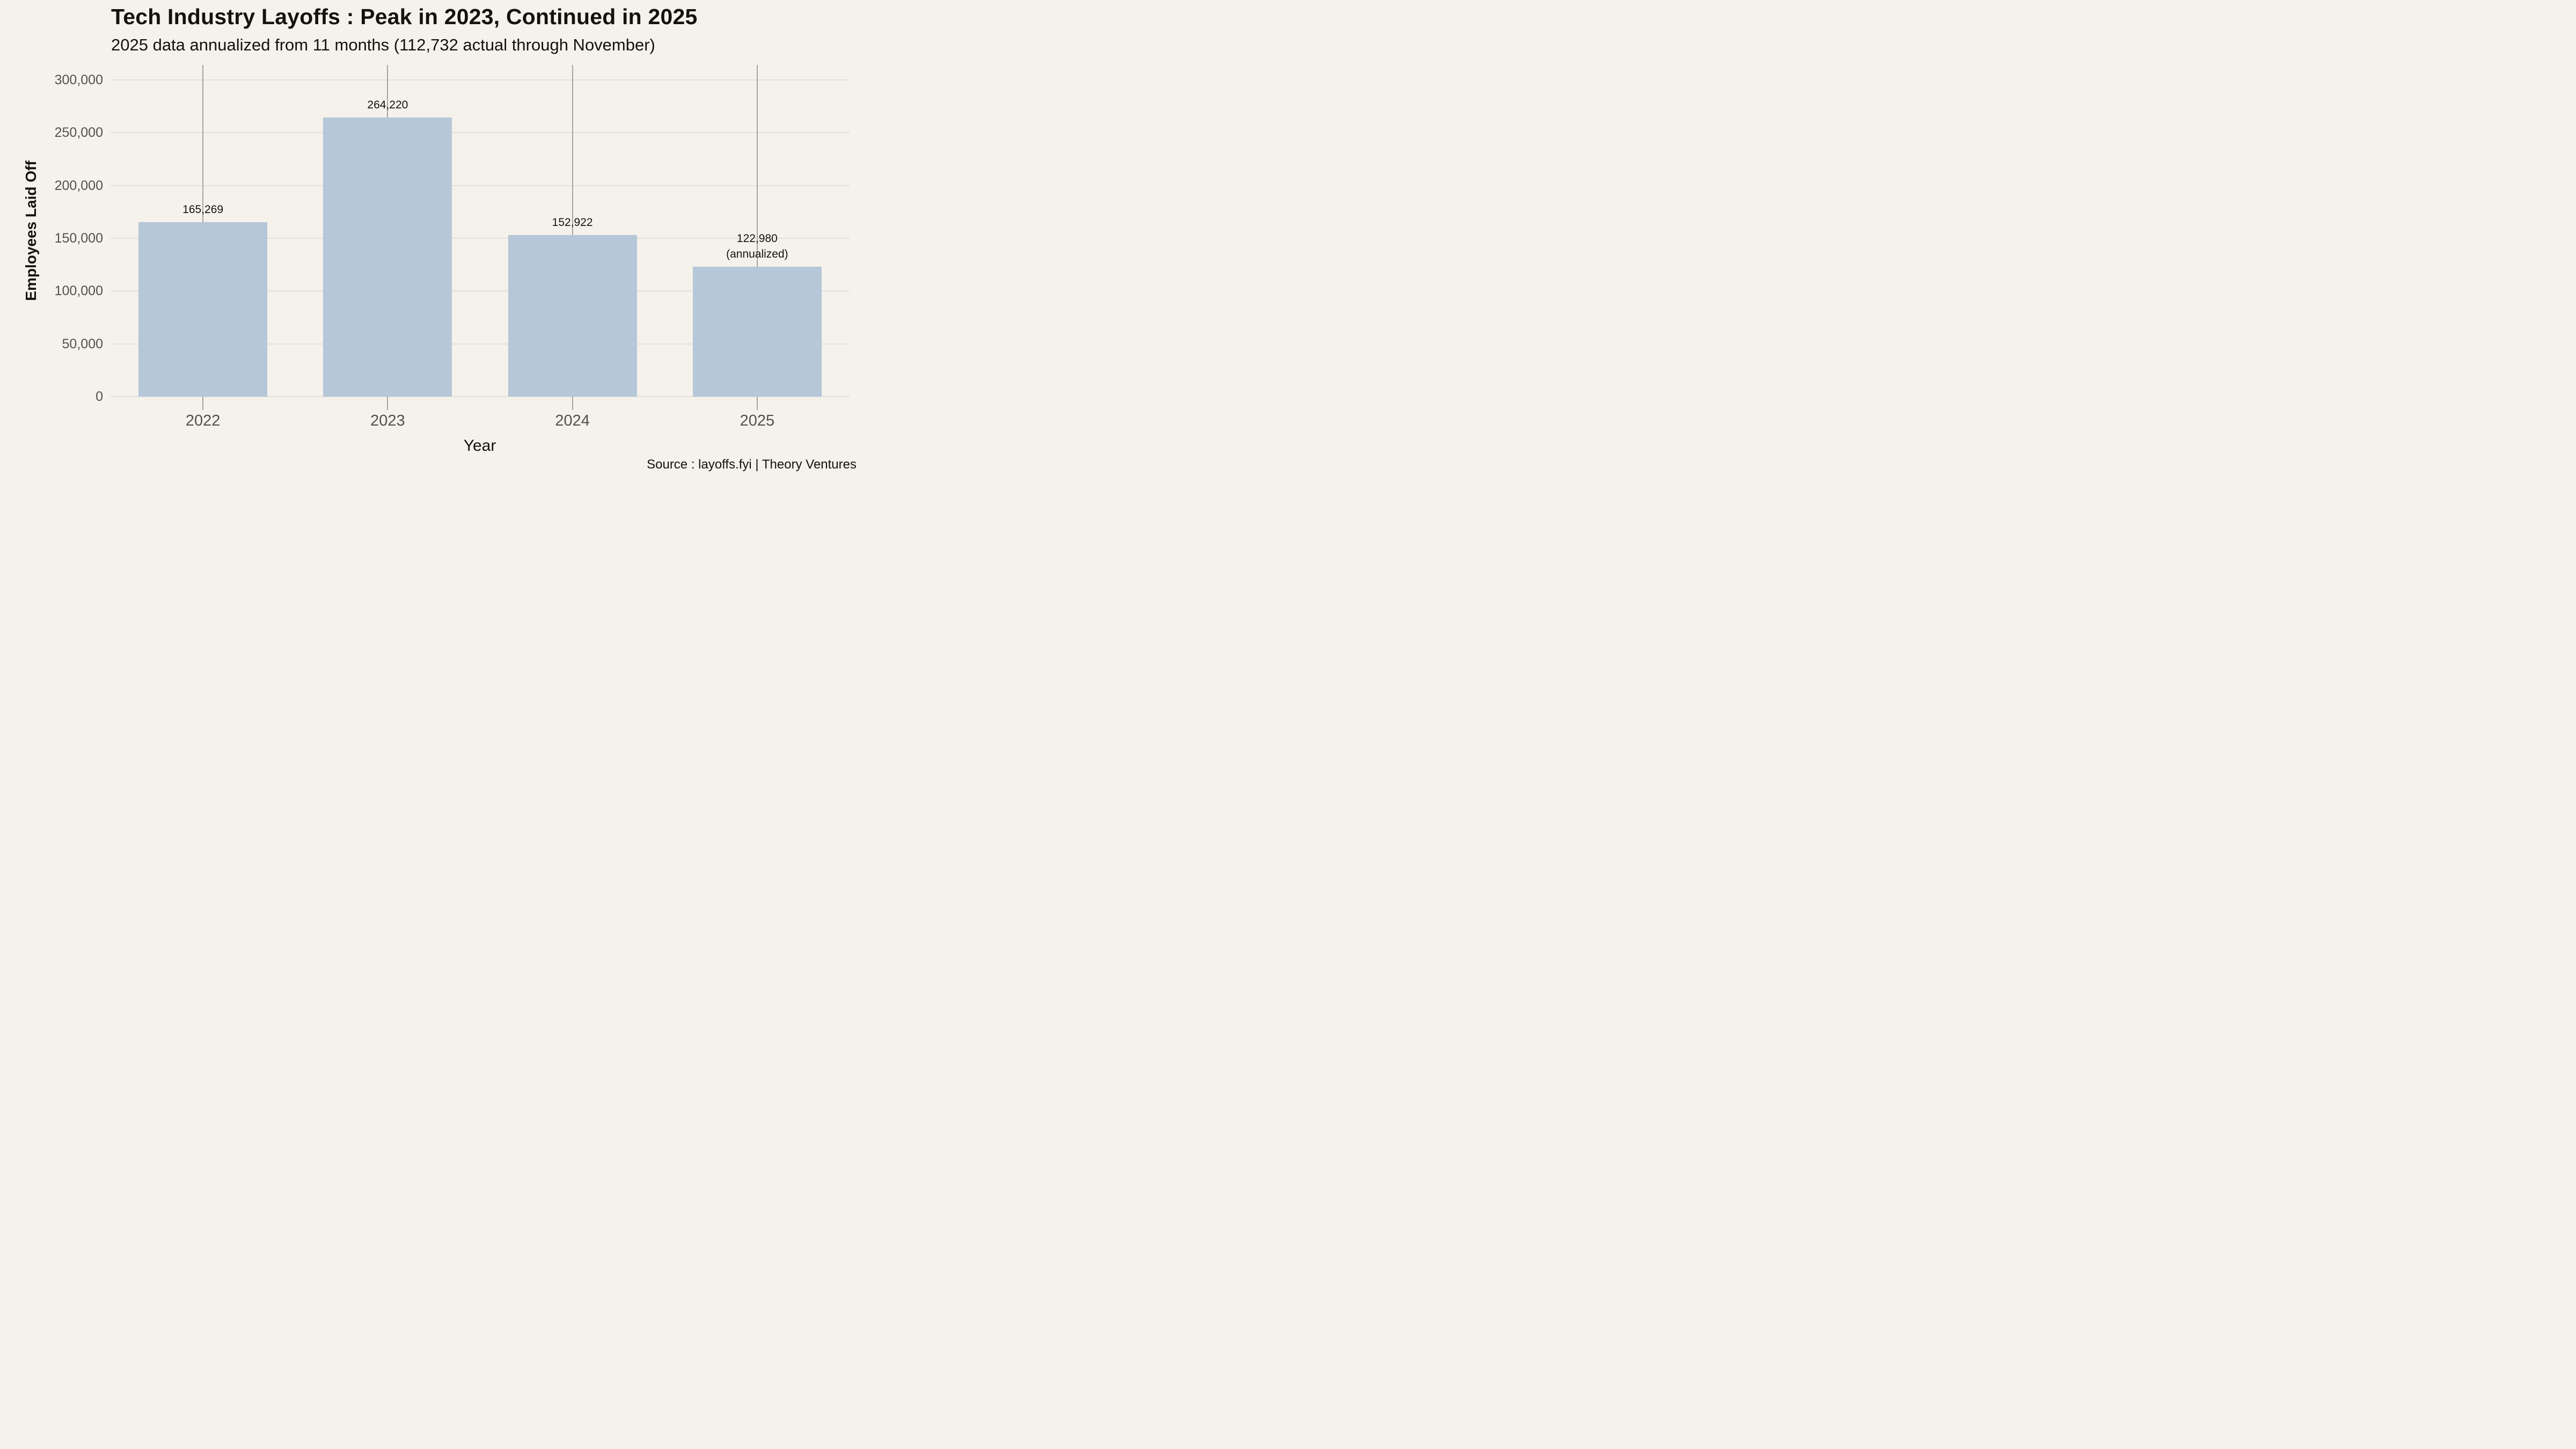  What do you see at coordinates (572, 420) in the screenshot?
I see `x-tick-label: 2024` at bounding box center [572, 420].